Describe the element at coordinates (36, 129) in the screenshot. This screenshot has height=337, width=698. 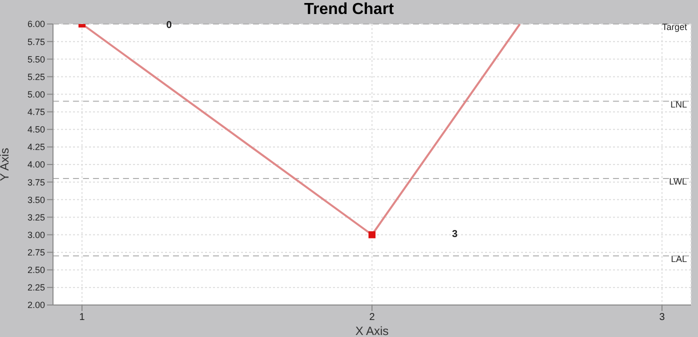
I see `y-tick-label: 4.50` at that location.